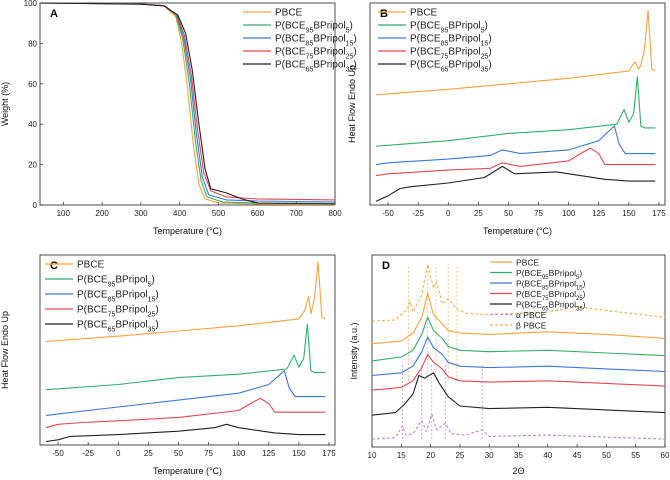  What do you see at coordinates (180, 213) in the screenshot?
I see `x-tick-label: 400` at bounding box center [180, 213].